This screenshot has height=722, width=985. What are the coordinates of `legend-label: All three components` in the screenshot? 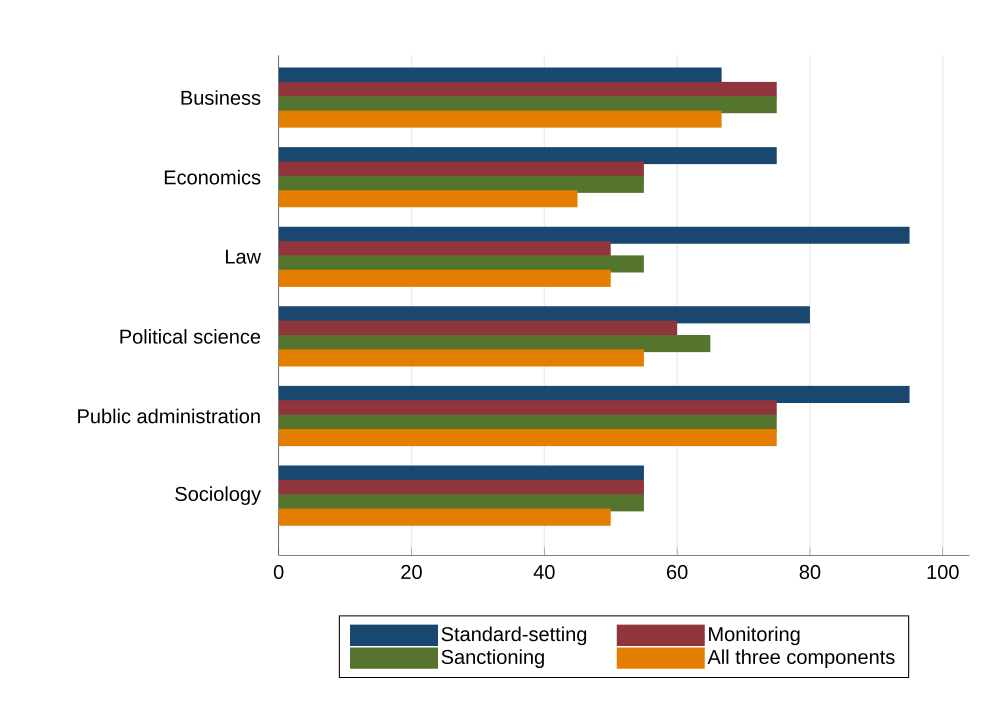 It's located at (801, 658).